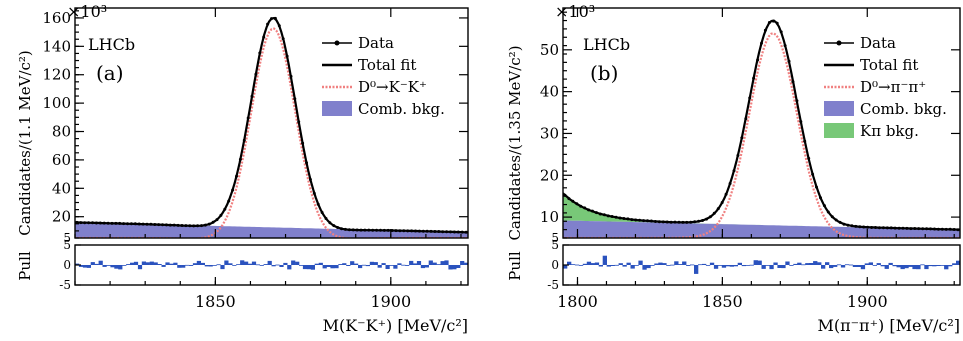 Image resolution: width=963 pixels, height=341 pixels. Describe the element at coordinates (395, 325) in the screenshot. I see `x-axis-label: M(K⁻K⁺) [MeV/c²]` at that location.